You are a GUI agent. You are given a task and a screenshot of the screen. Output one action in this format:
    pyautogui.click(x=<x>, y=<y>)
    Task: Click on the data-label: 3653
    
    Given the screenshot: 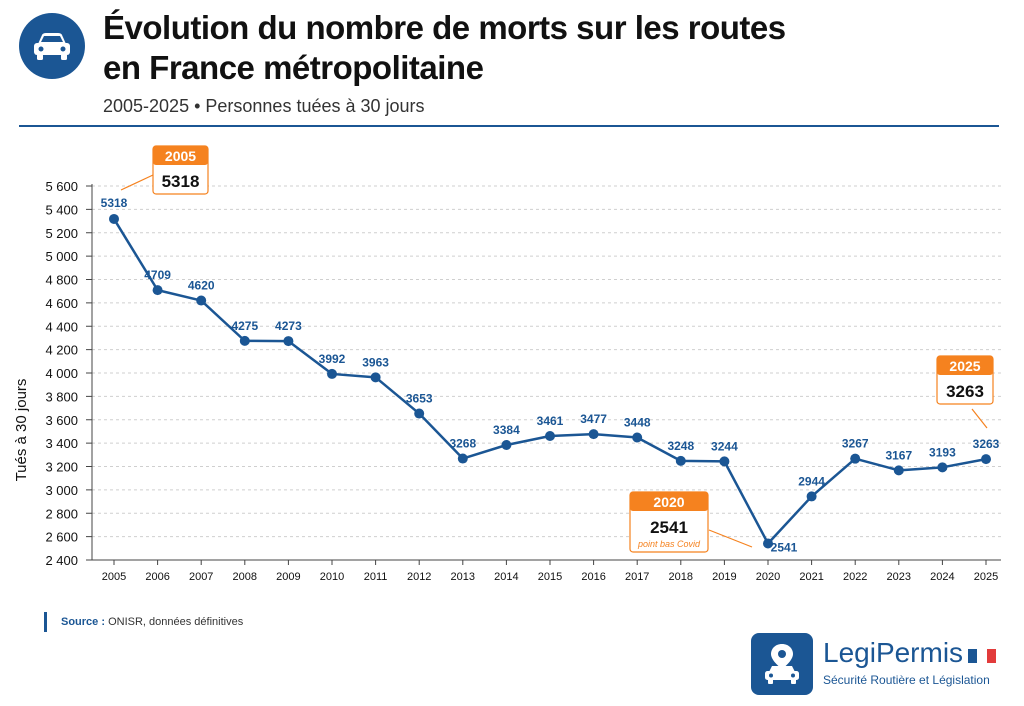 What is the action you would take?
    pyautogui.click(x=419, y=399)
    